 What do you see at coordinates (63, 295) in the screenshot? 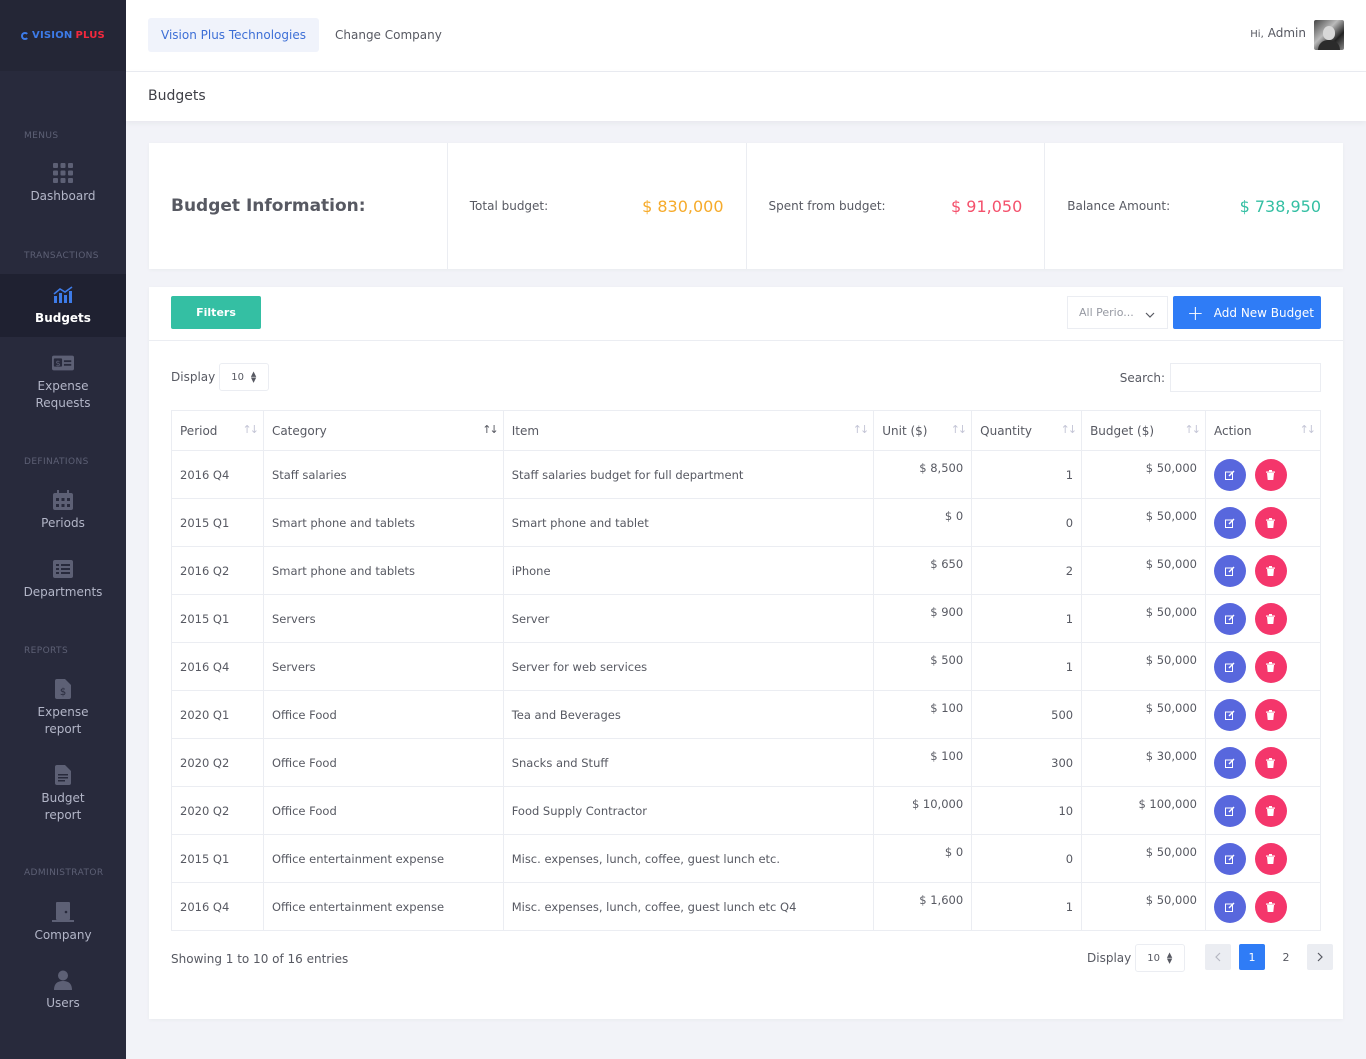
I see `chart-growth-icon` at bounding box center [63, 295].